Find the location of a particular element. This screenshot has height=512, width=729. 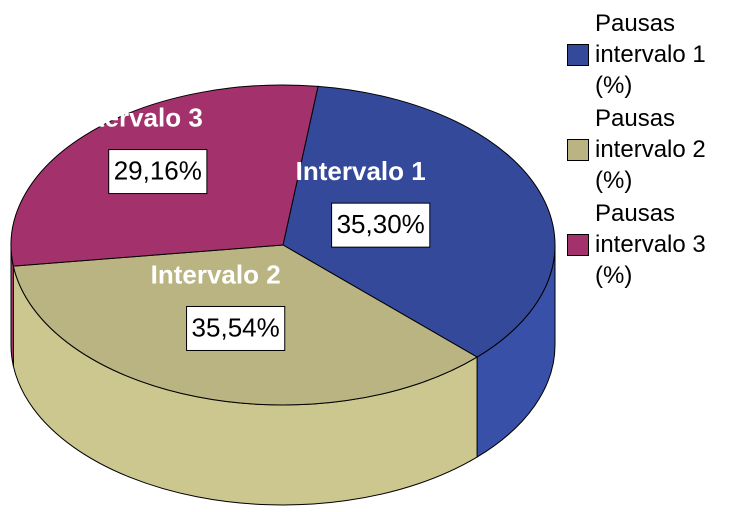

value-text: 29,16% is located at coordinates (158, 170).